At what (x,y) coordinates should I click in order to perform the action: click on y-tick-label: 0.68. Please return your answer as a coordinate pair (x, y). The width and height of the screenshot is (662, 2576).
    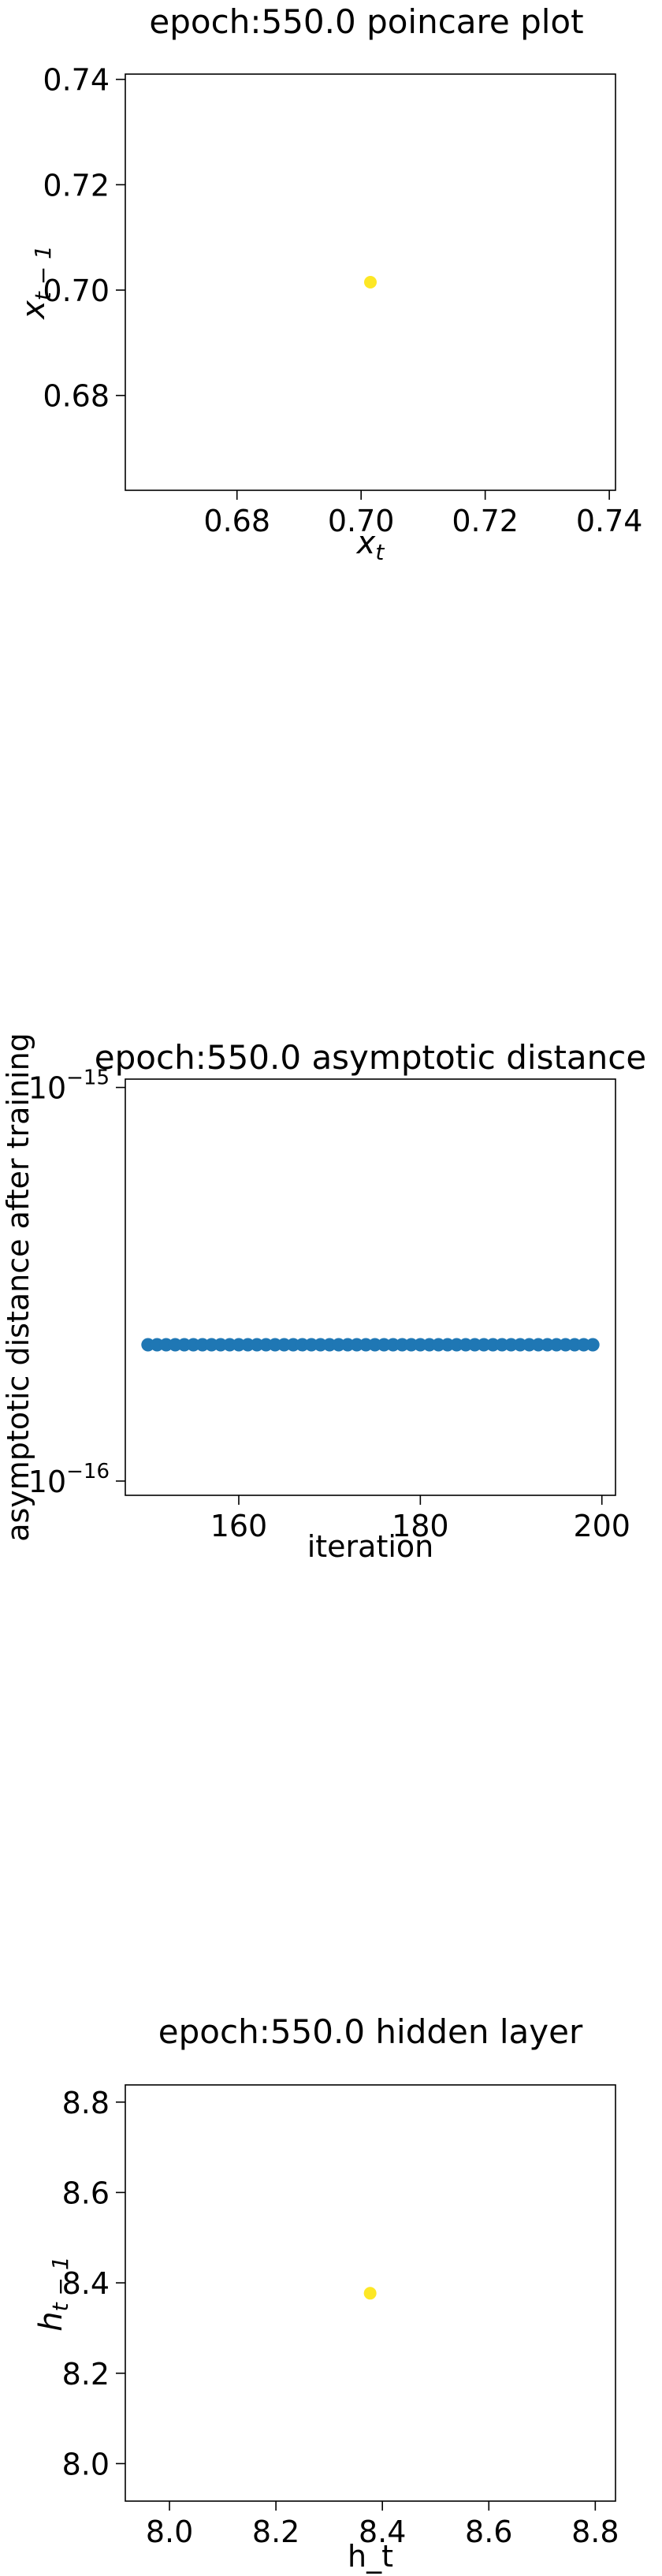
    Looking at the image, I should click on (76, 396).